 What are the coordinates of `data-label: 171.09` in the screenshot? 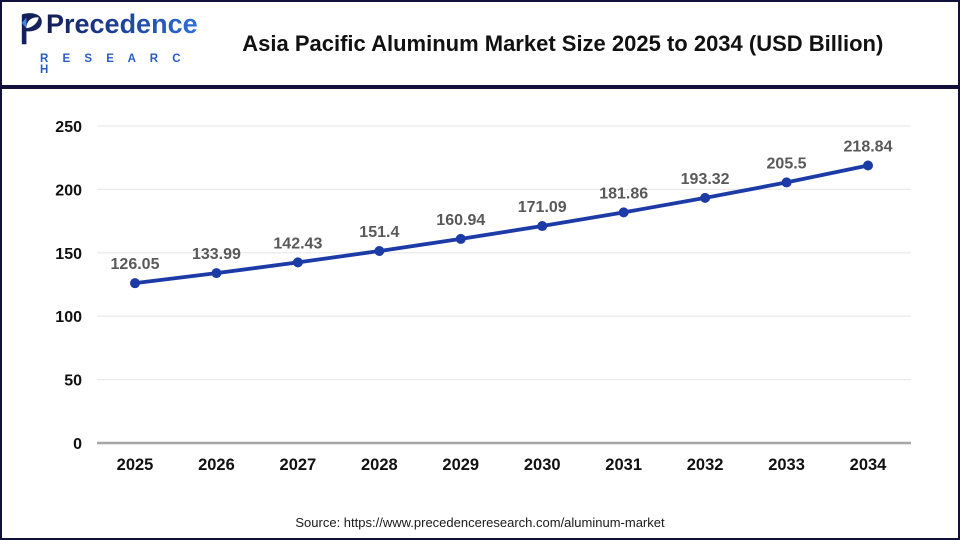 It's located at (542, 207).